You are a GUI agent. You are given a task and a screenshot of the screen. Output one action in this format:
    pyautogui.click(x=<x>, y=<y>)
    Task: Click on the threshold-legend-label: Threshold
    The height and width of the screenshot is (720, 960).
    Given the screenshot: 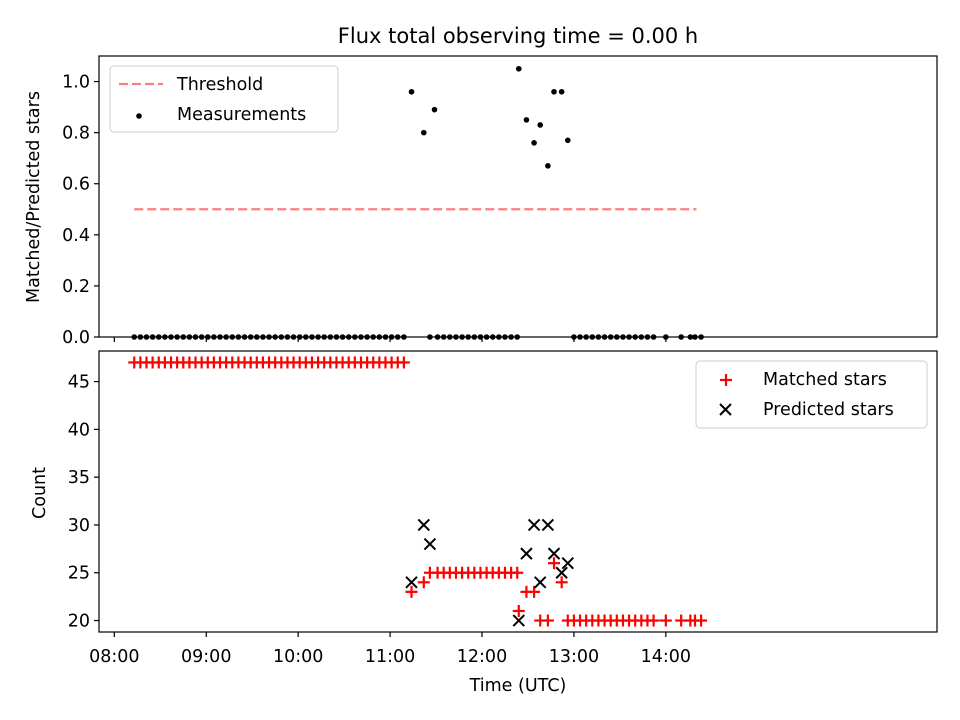 What is the action you would take?
    pyautogui.click(x=219, y=85)
    